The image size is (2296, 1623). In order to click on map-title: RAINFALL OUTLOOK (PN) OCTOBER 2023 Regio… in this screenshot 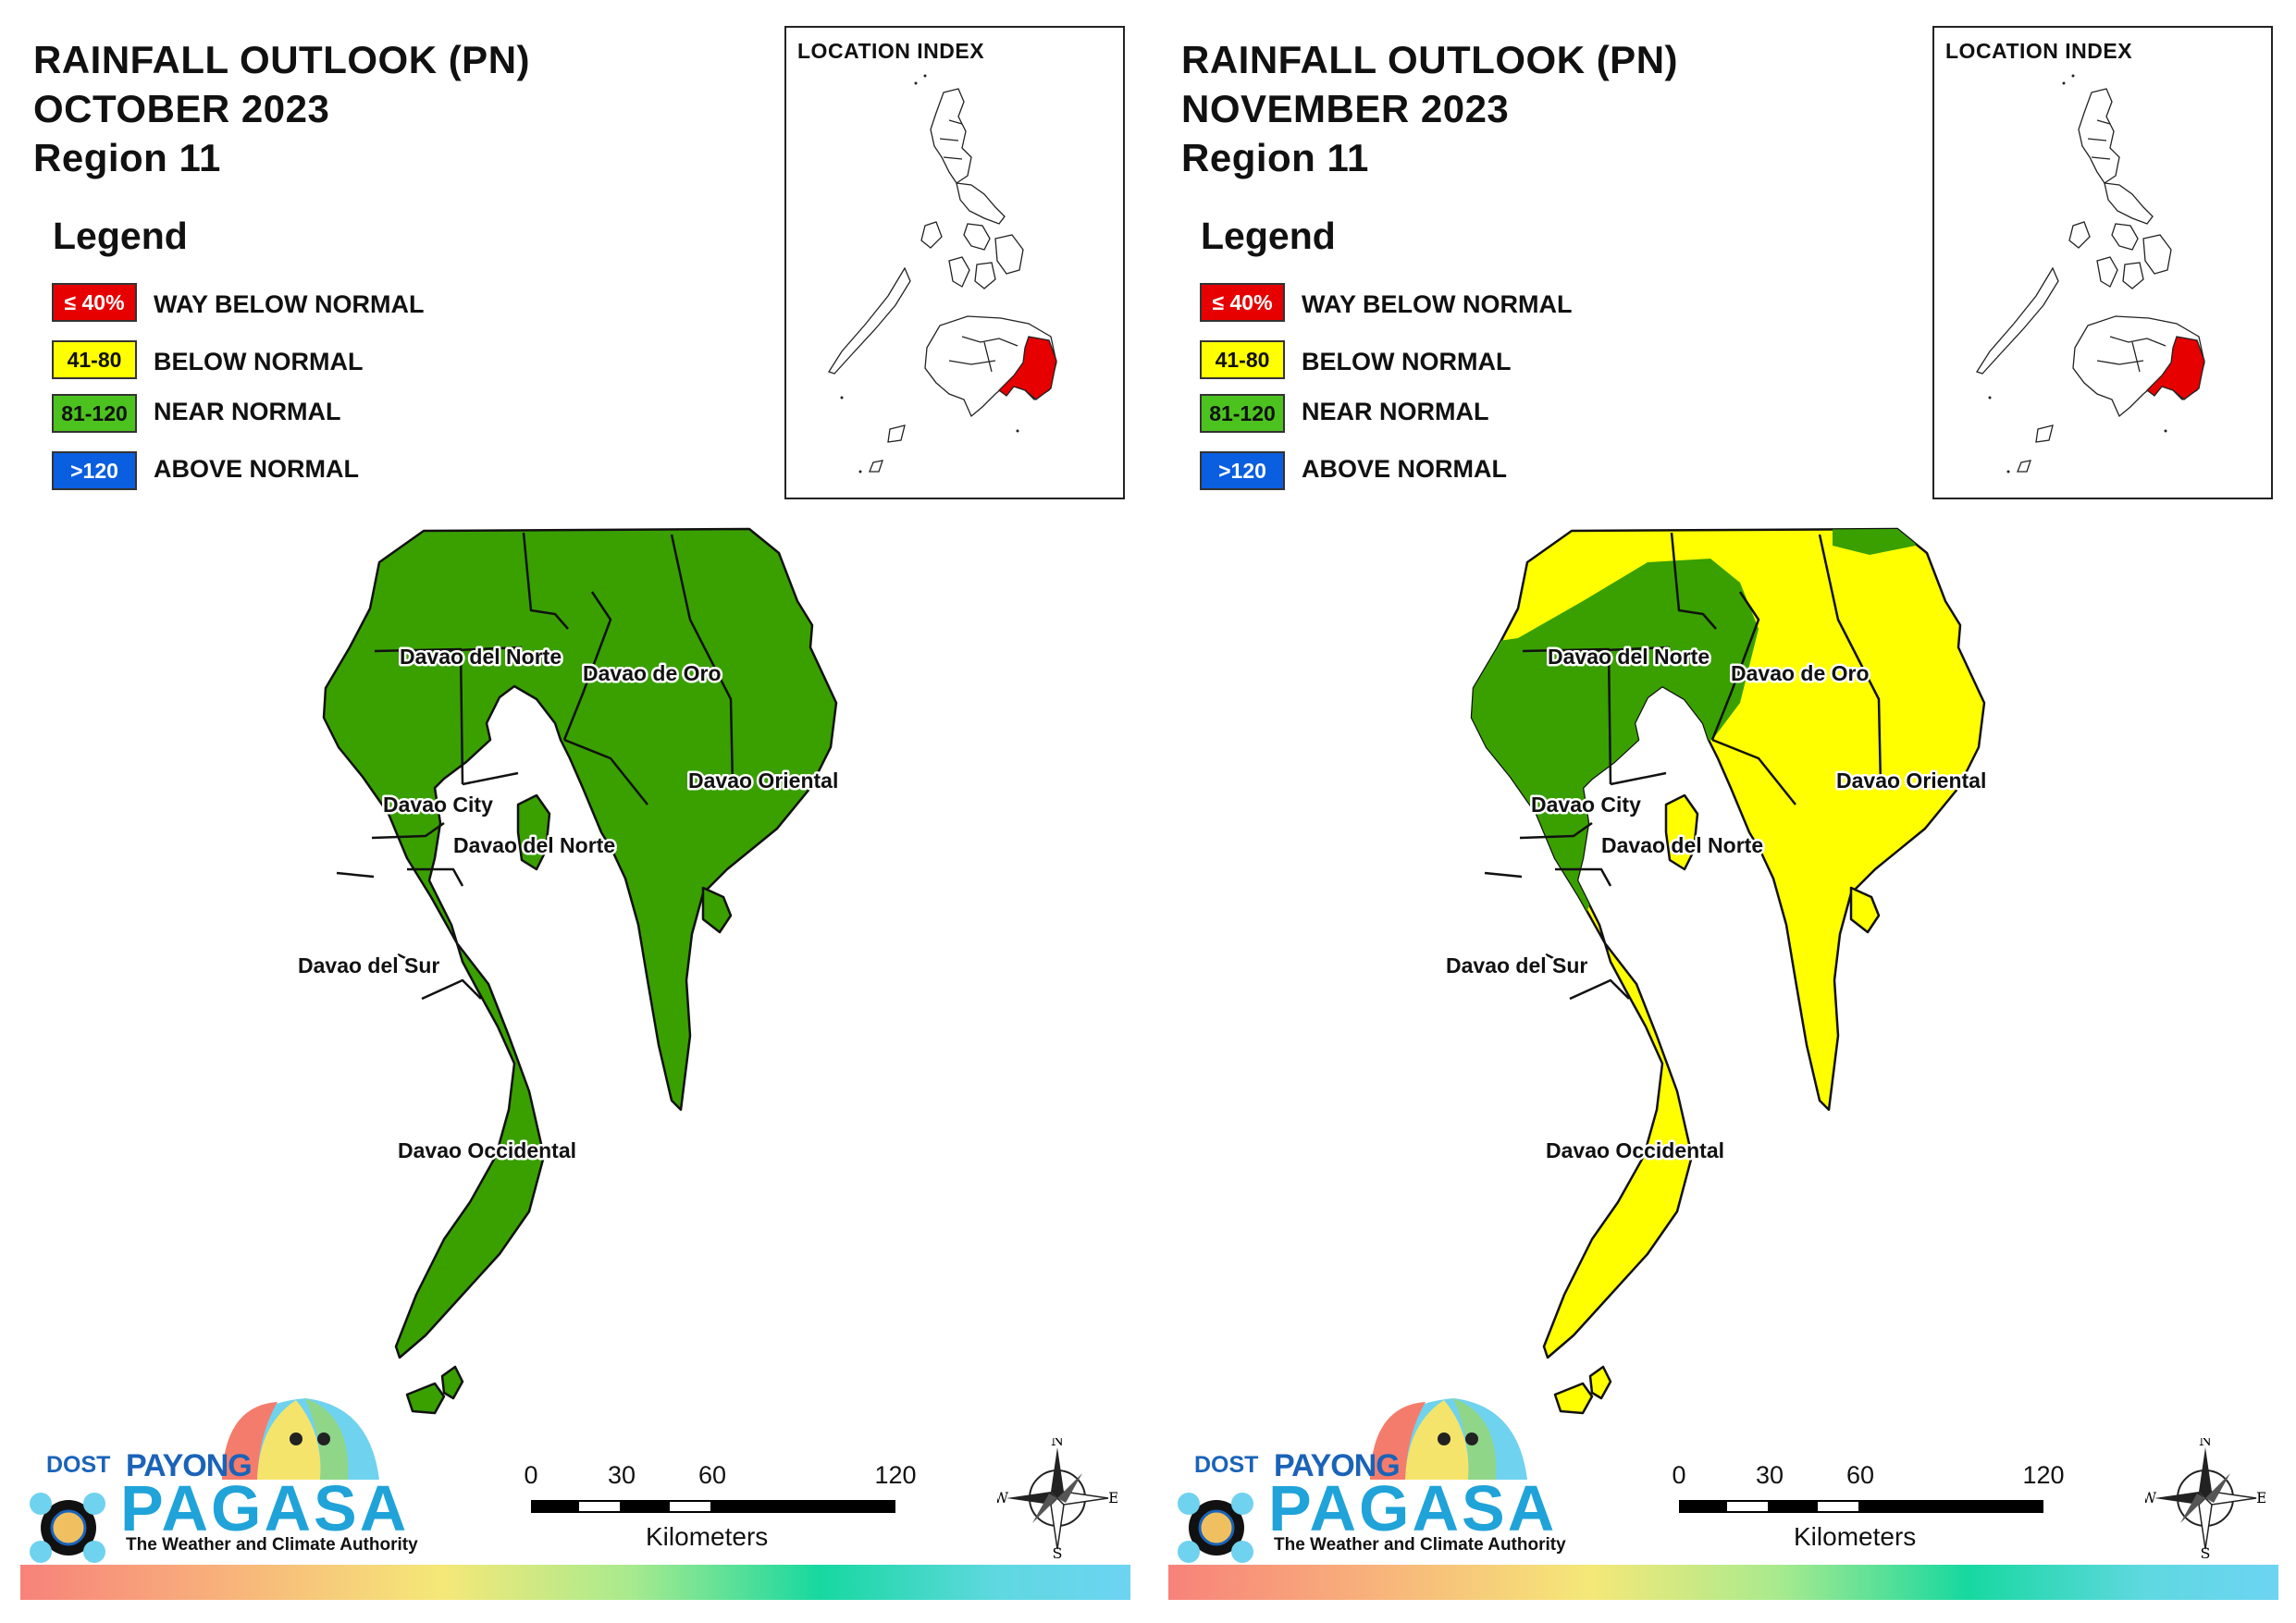, I will do `click(281, 108)`.